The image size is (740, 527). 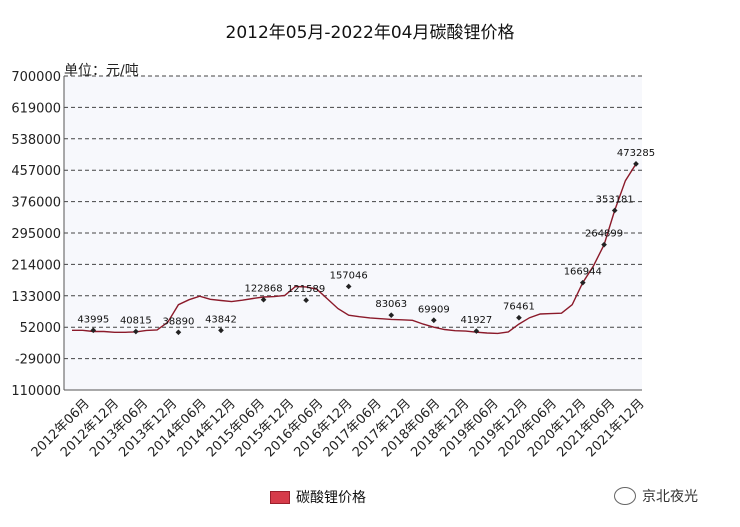 What do you see at coordinates (670, 497) in the screenshot?
I see `watermark-text: 京北夜光` at bounding box center [670, 497].